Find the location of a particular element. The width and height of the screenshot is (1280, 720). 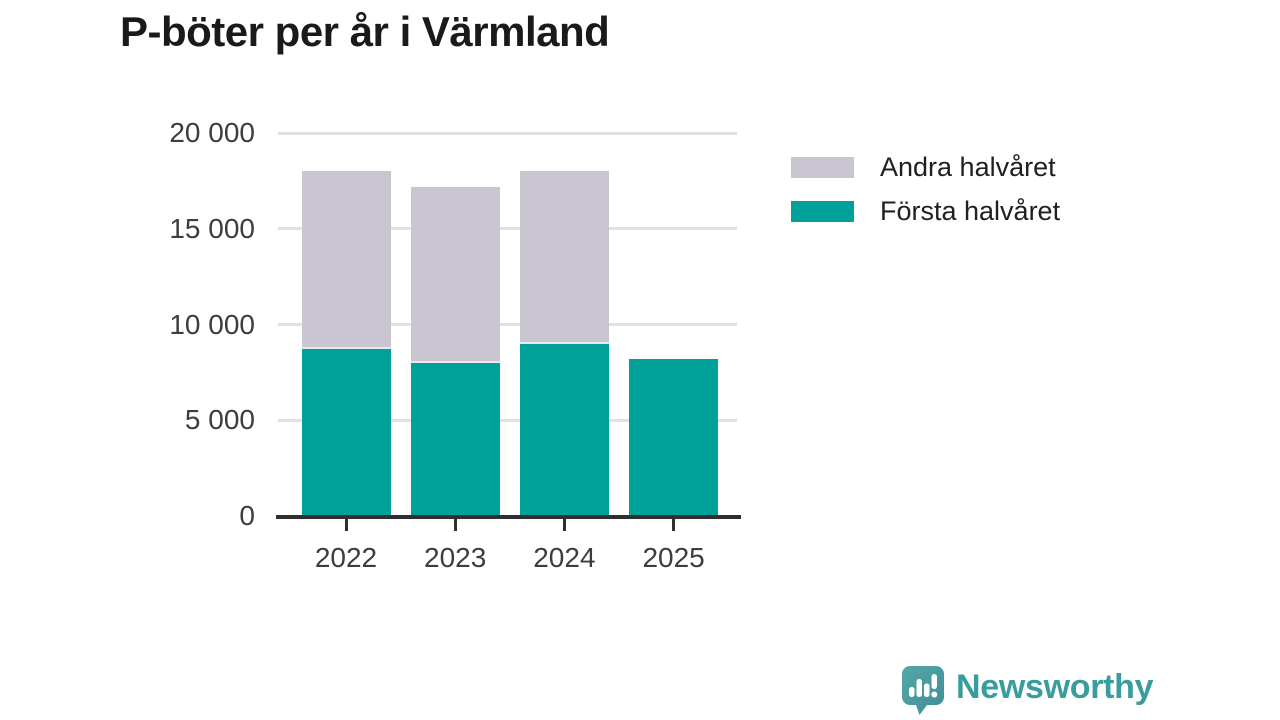

legend-label-andra-halvaret: Andra halvåret is located at coordinates (968, 166).